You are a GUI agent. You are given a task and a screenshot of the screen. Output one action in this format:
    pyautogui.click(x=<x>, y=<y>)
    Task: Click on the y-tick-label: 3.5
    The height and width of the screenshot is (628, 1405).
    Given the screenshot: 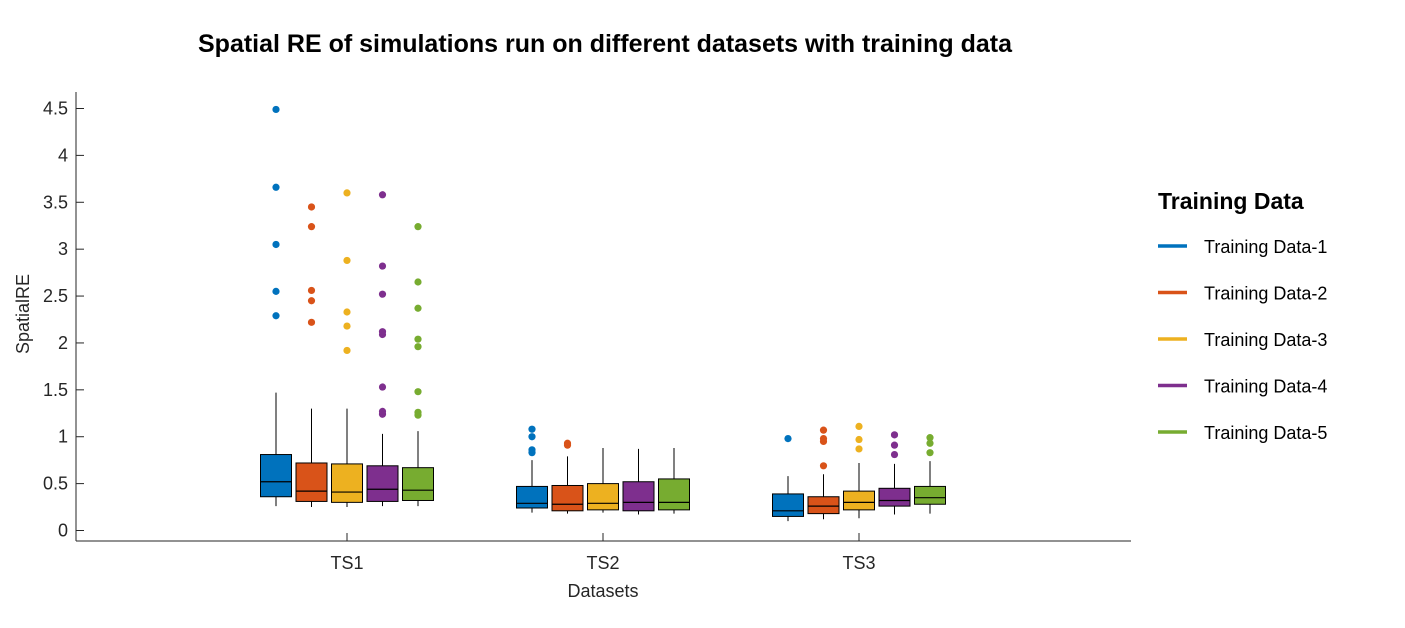 What is the action you would take?
    pyautogui.click(x=55, y=202)
    